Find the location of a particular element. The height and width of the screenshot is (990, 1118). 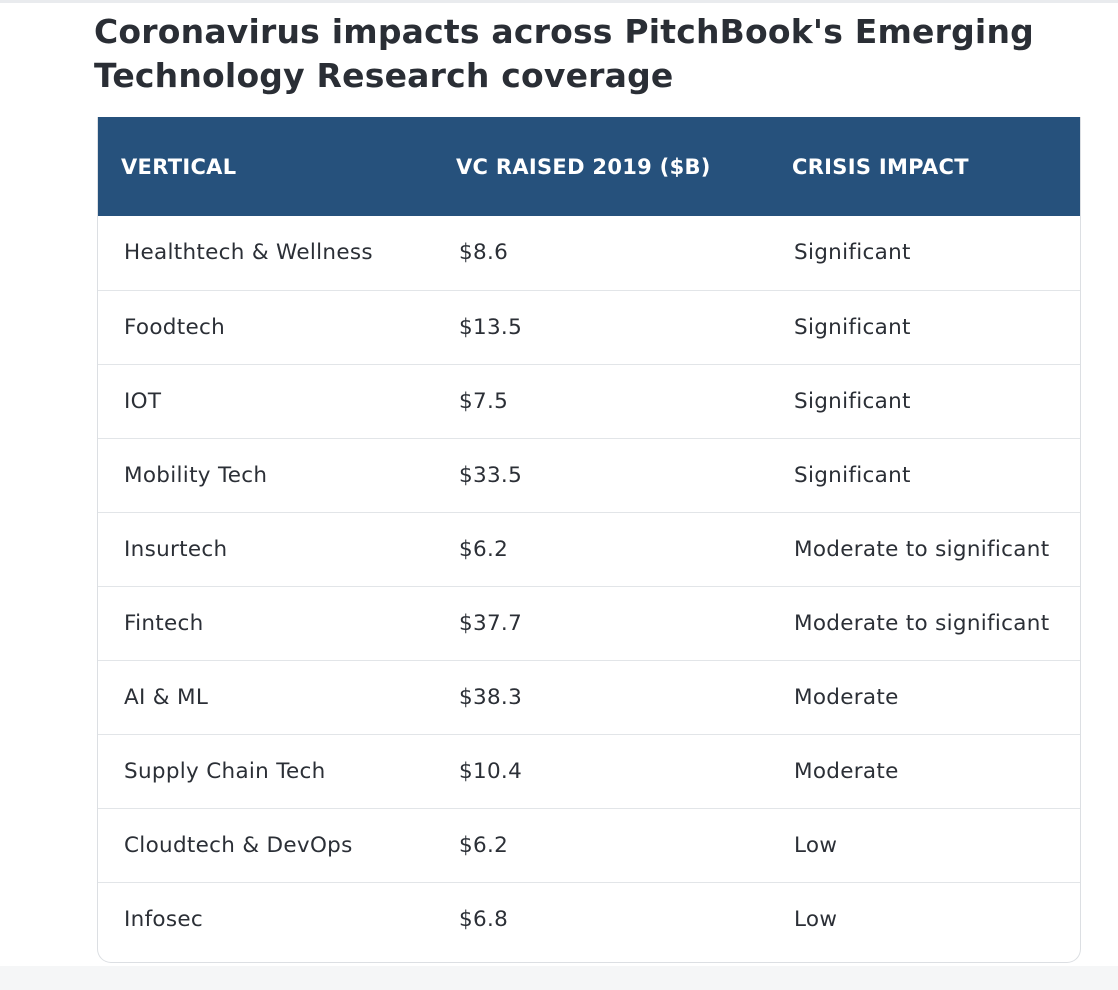

table-row: Supply Chain Tech $10.4 Moderate is located at coordinates (589, 771).